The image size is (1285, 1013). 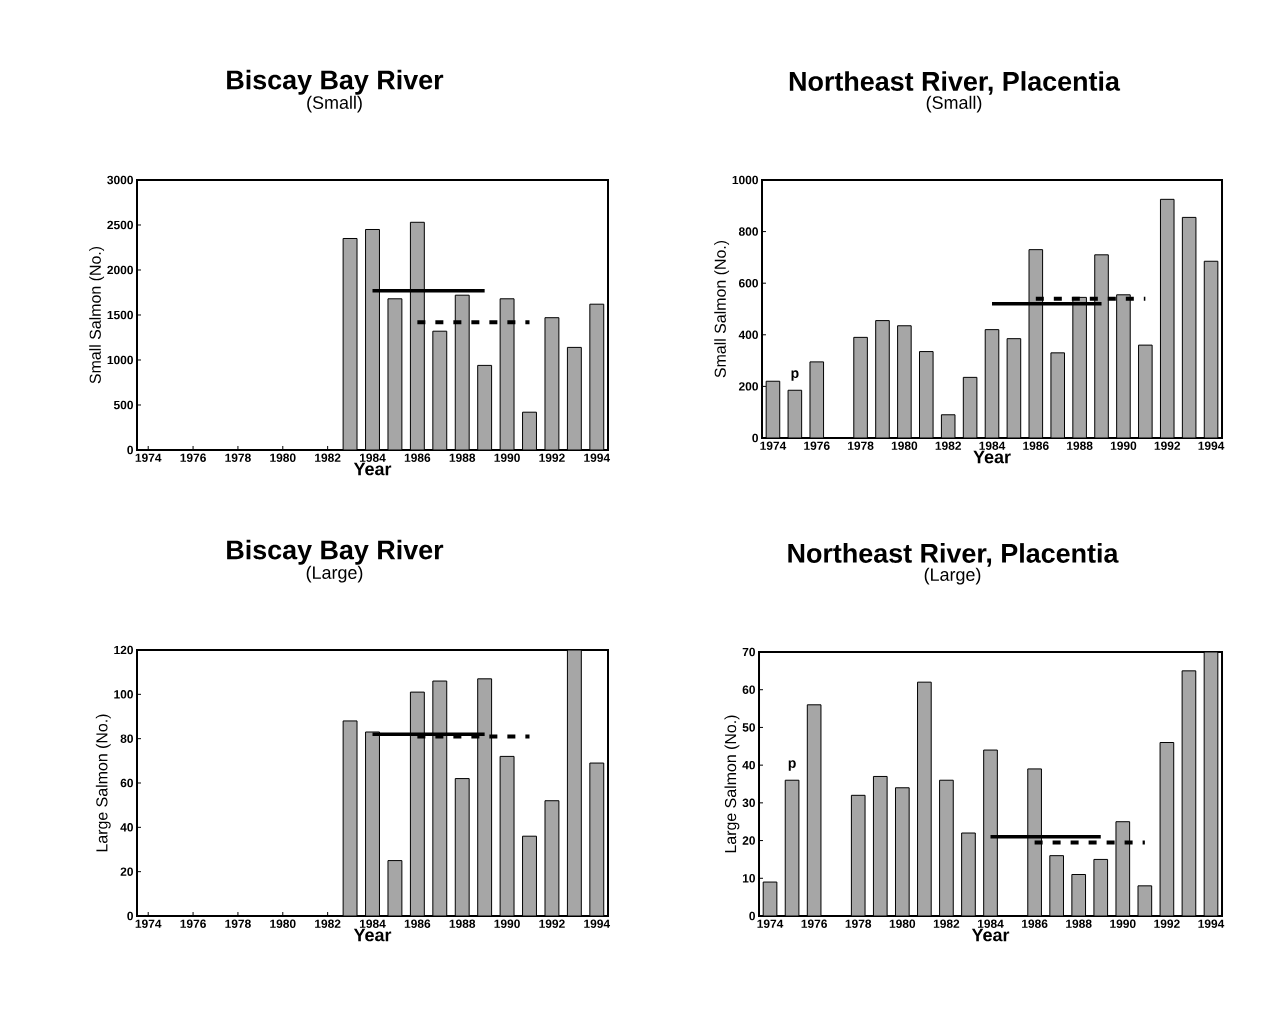 I want to click on y-tick-label: 1000, so click(x=745, y=180).